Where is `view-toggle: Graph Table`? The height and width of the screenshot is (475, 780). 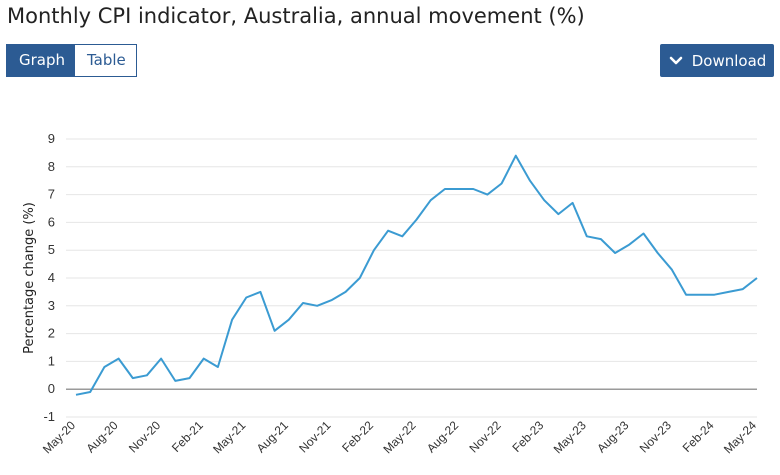
view-toggle: Graph Table is located at coordinates (71, 60).